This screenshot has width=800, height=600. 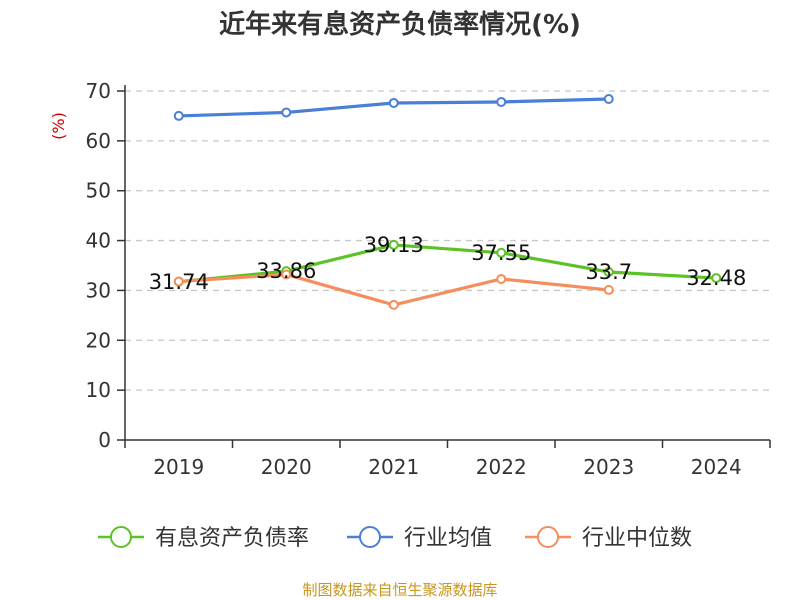 I want to click on legend-item-0: 有息资产负债率, so click(x=203, y=538).